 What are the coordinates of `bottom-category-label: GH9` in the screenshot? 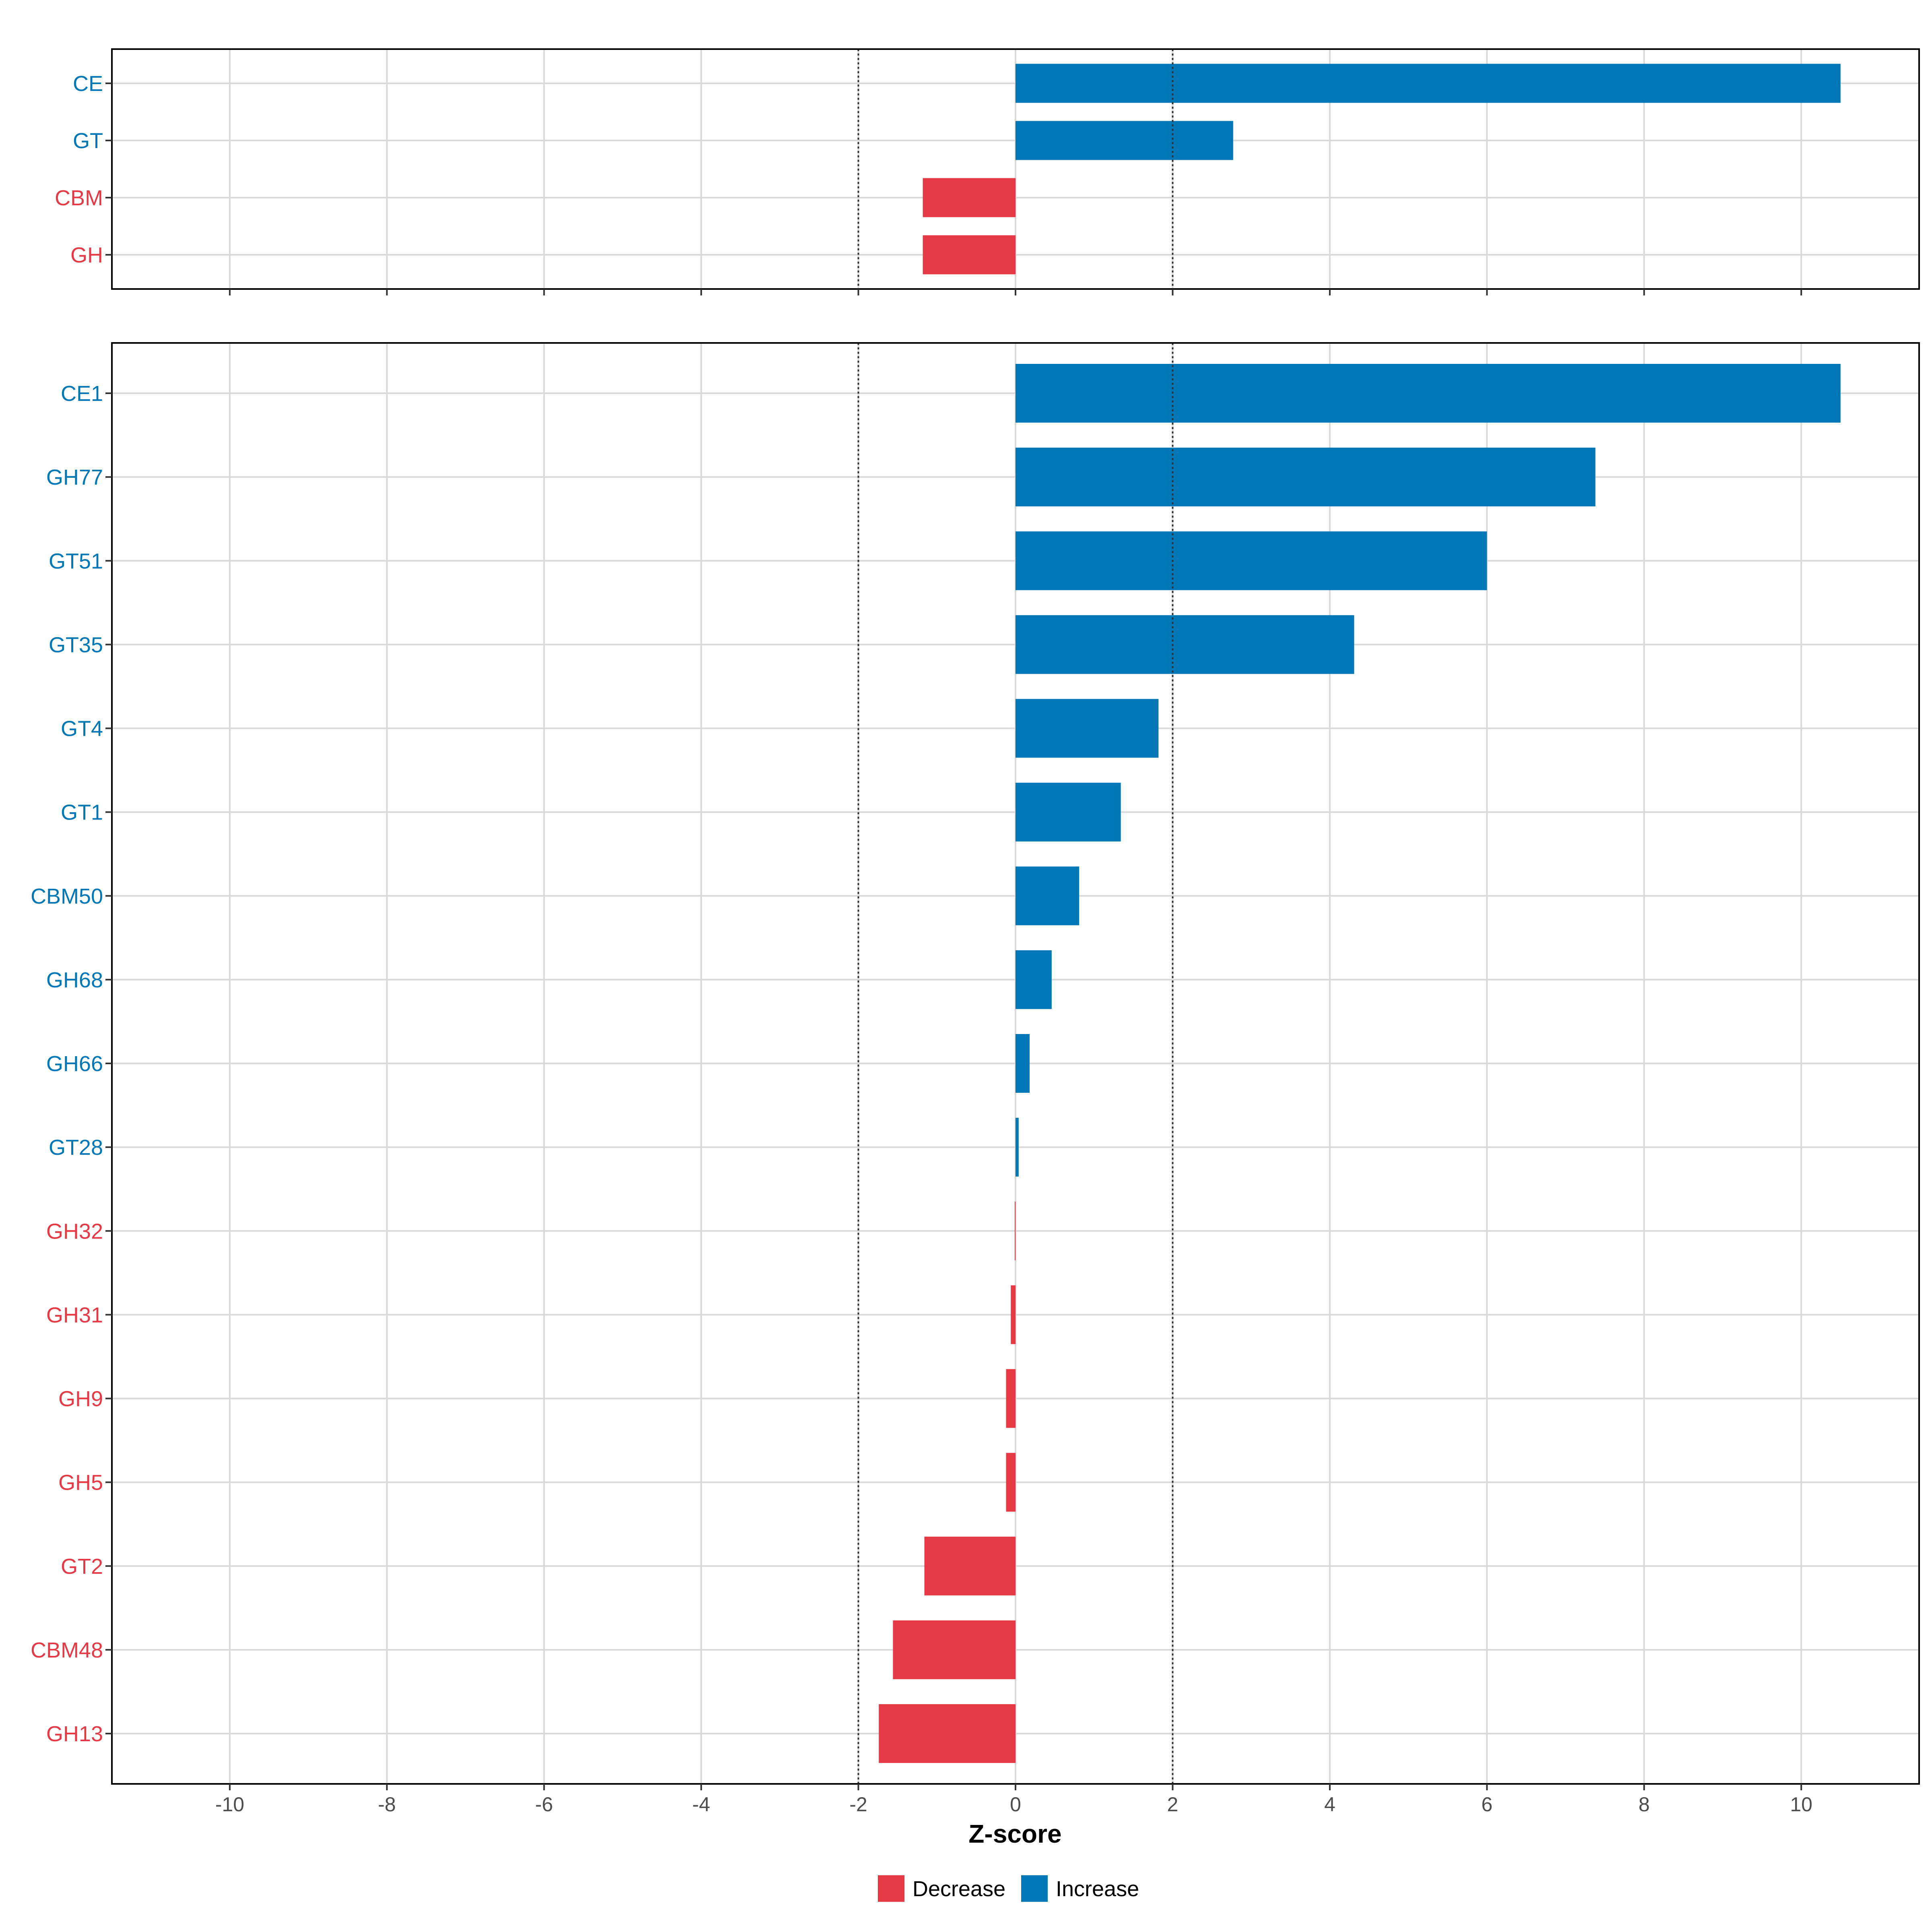 It's located at (80, 1399).